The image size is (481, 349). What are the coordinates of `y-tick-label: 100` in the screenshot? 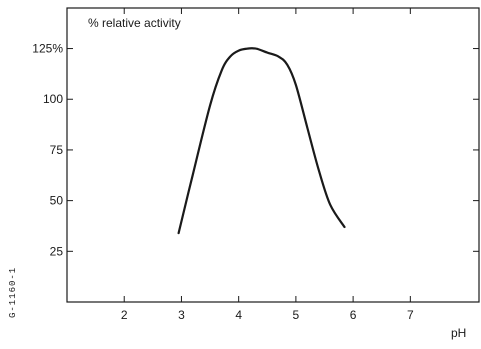 It's located at (53, 99).